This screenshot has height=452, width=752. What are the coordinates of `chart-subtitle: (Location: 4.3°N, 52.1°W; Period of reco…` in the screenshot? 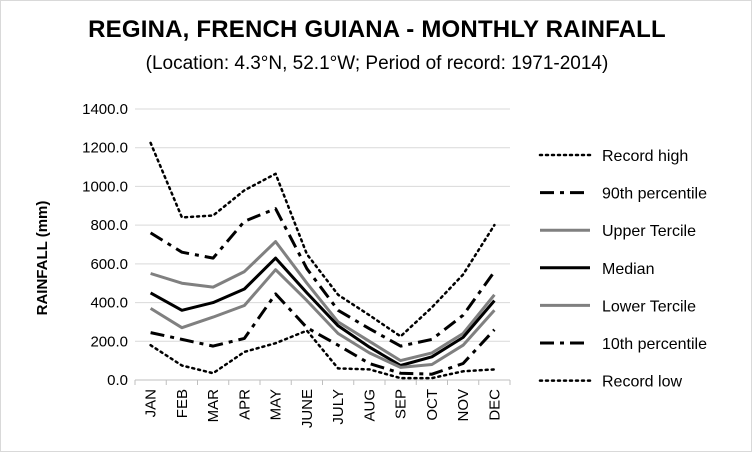 It's located at (377, 63).